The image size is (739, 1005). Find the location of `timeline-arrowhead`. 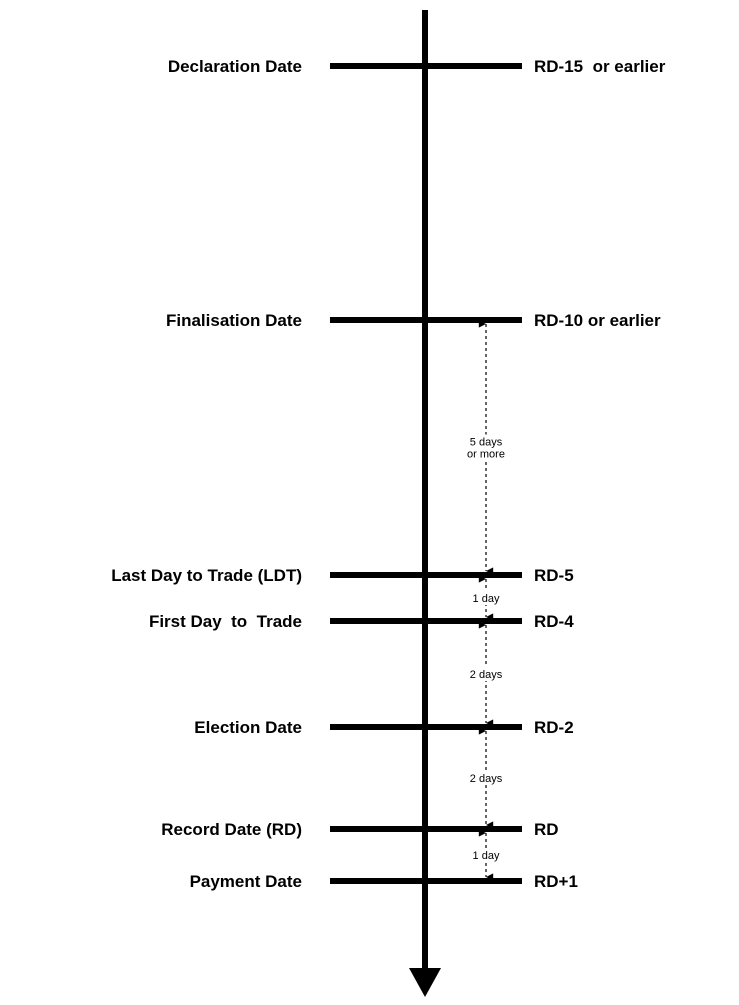

timeline-arrowhead is located at coordinates (425, 982).